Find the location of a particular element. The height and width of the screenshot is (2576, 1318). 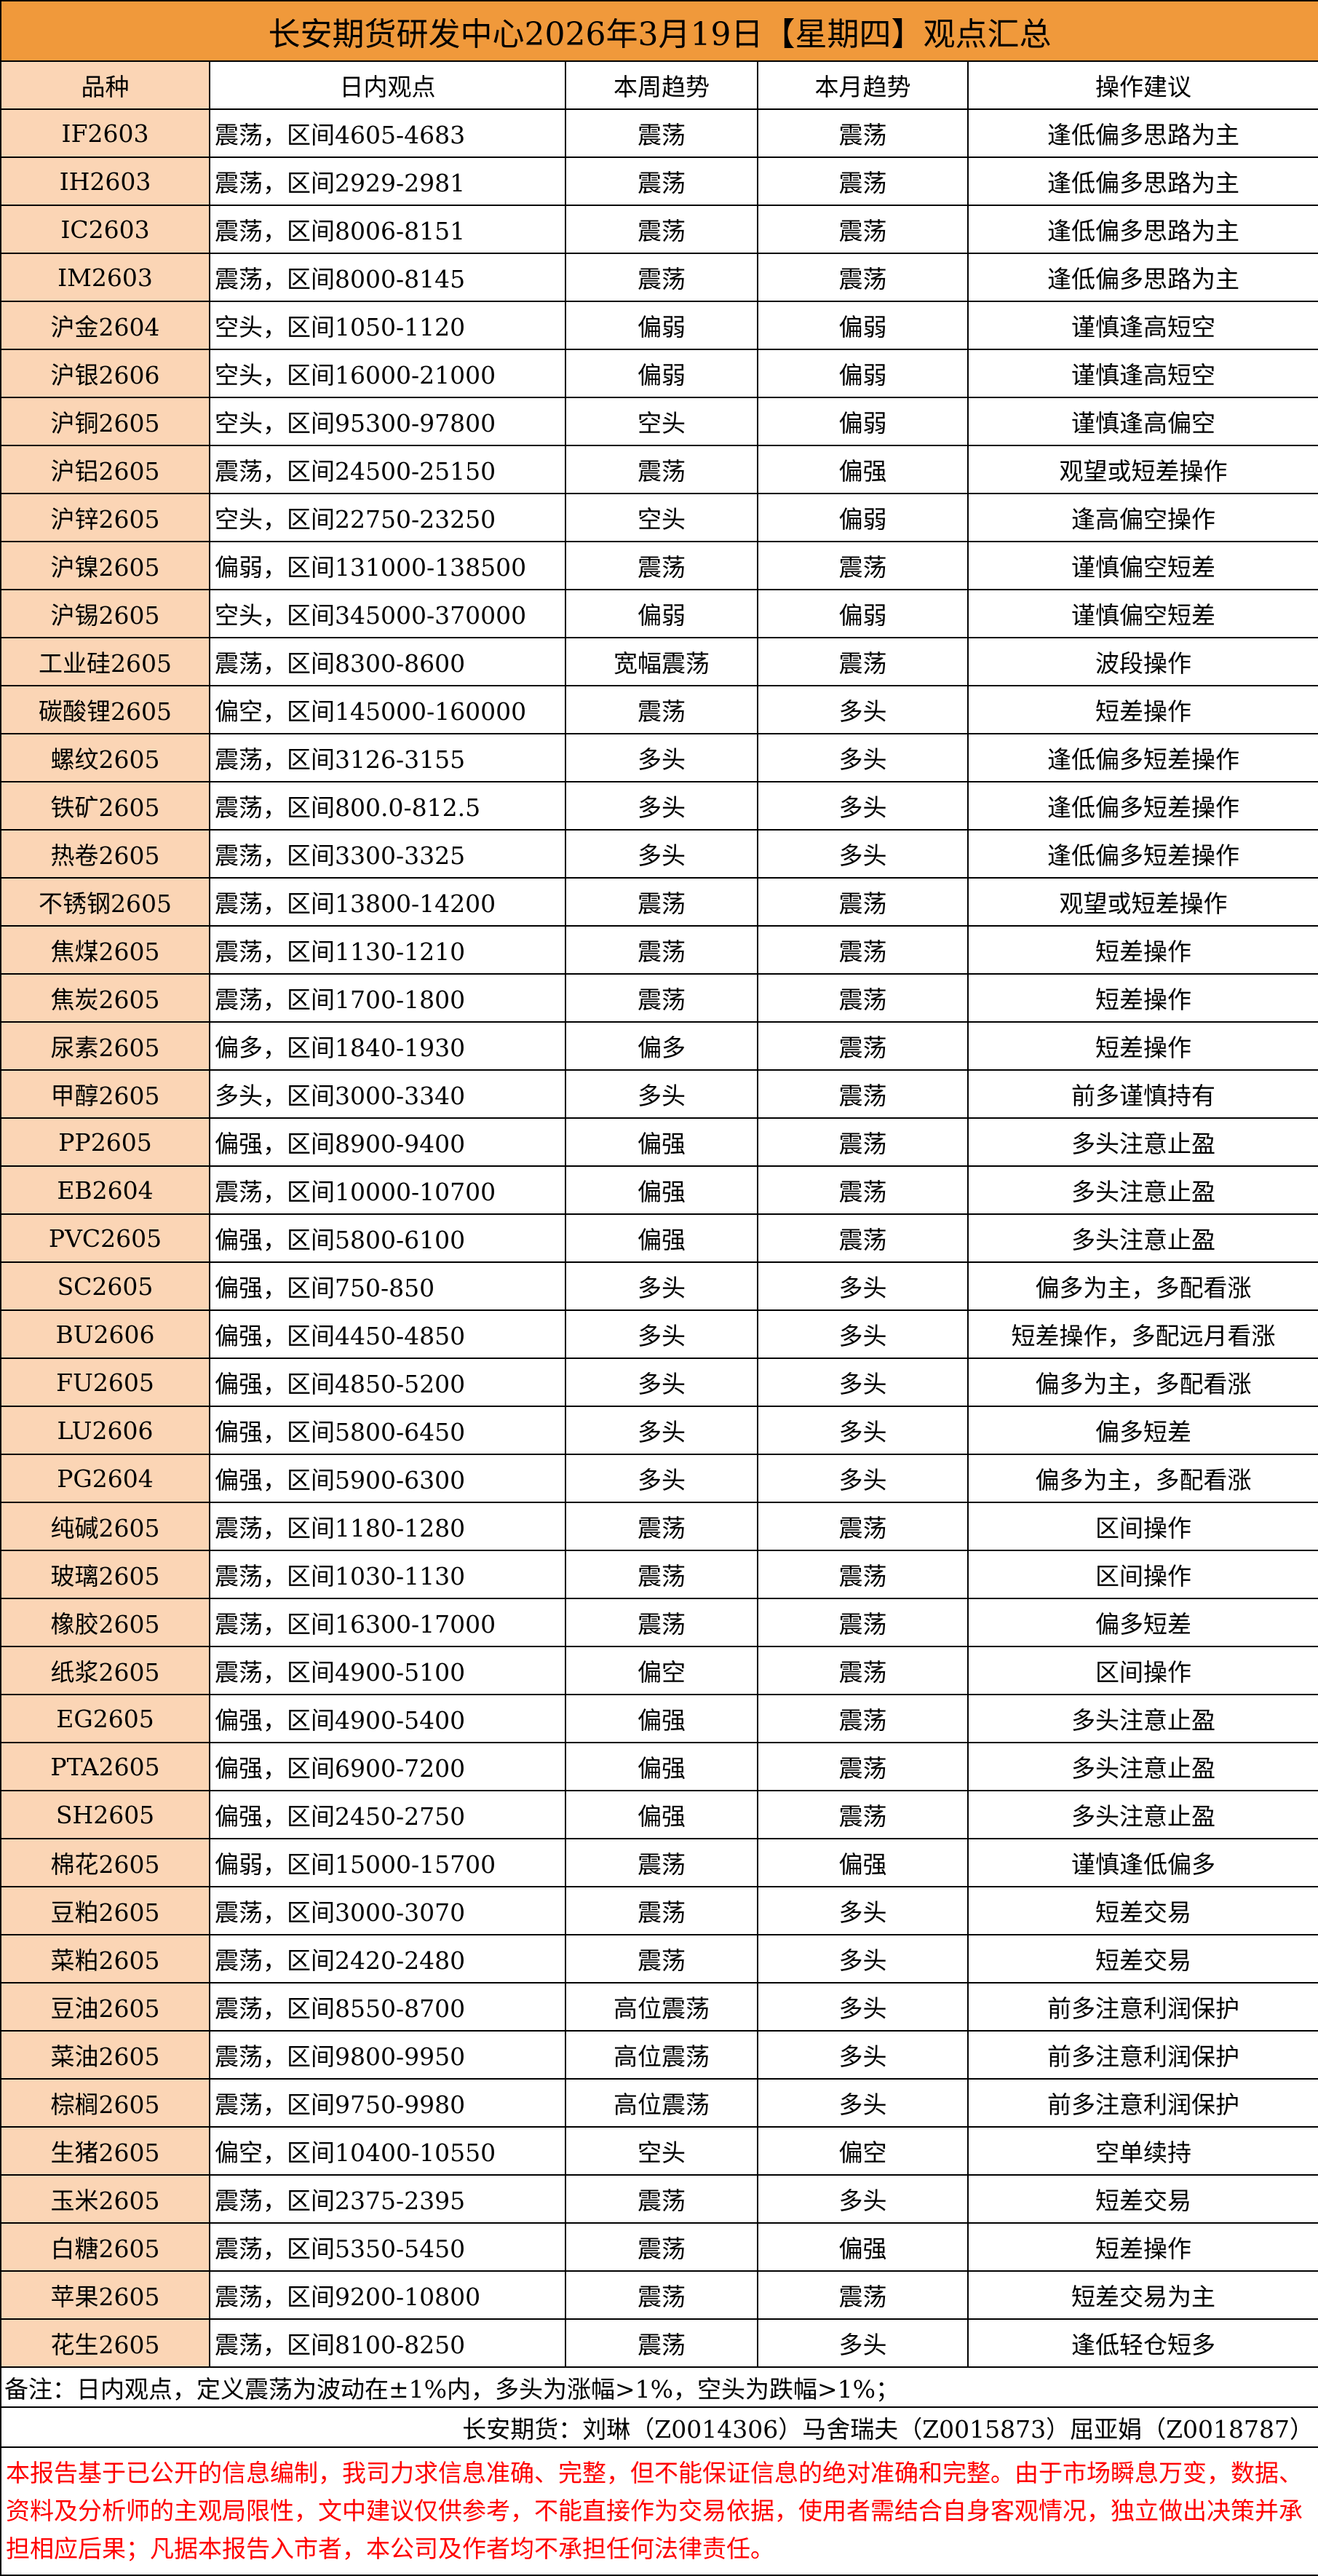

cell-advice: 空单续持 is located at coordinates (1142, 2151).